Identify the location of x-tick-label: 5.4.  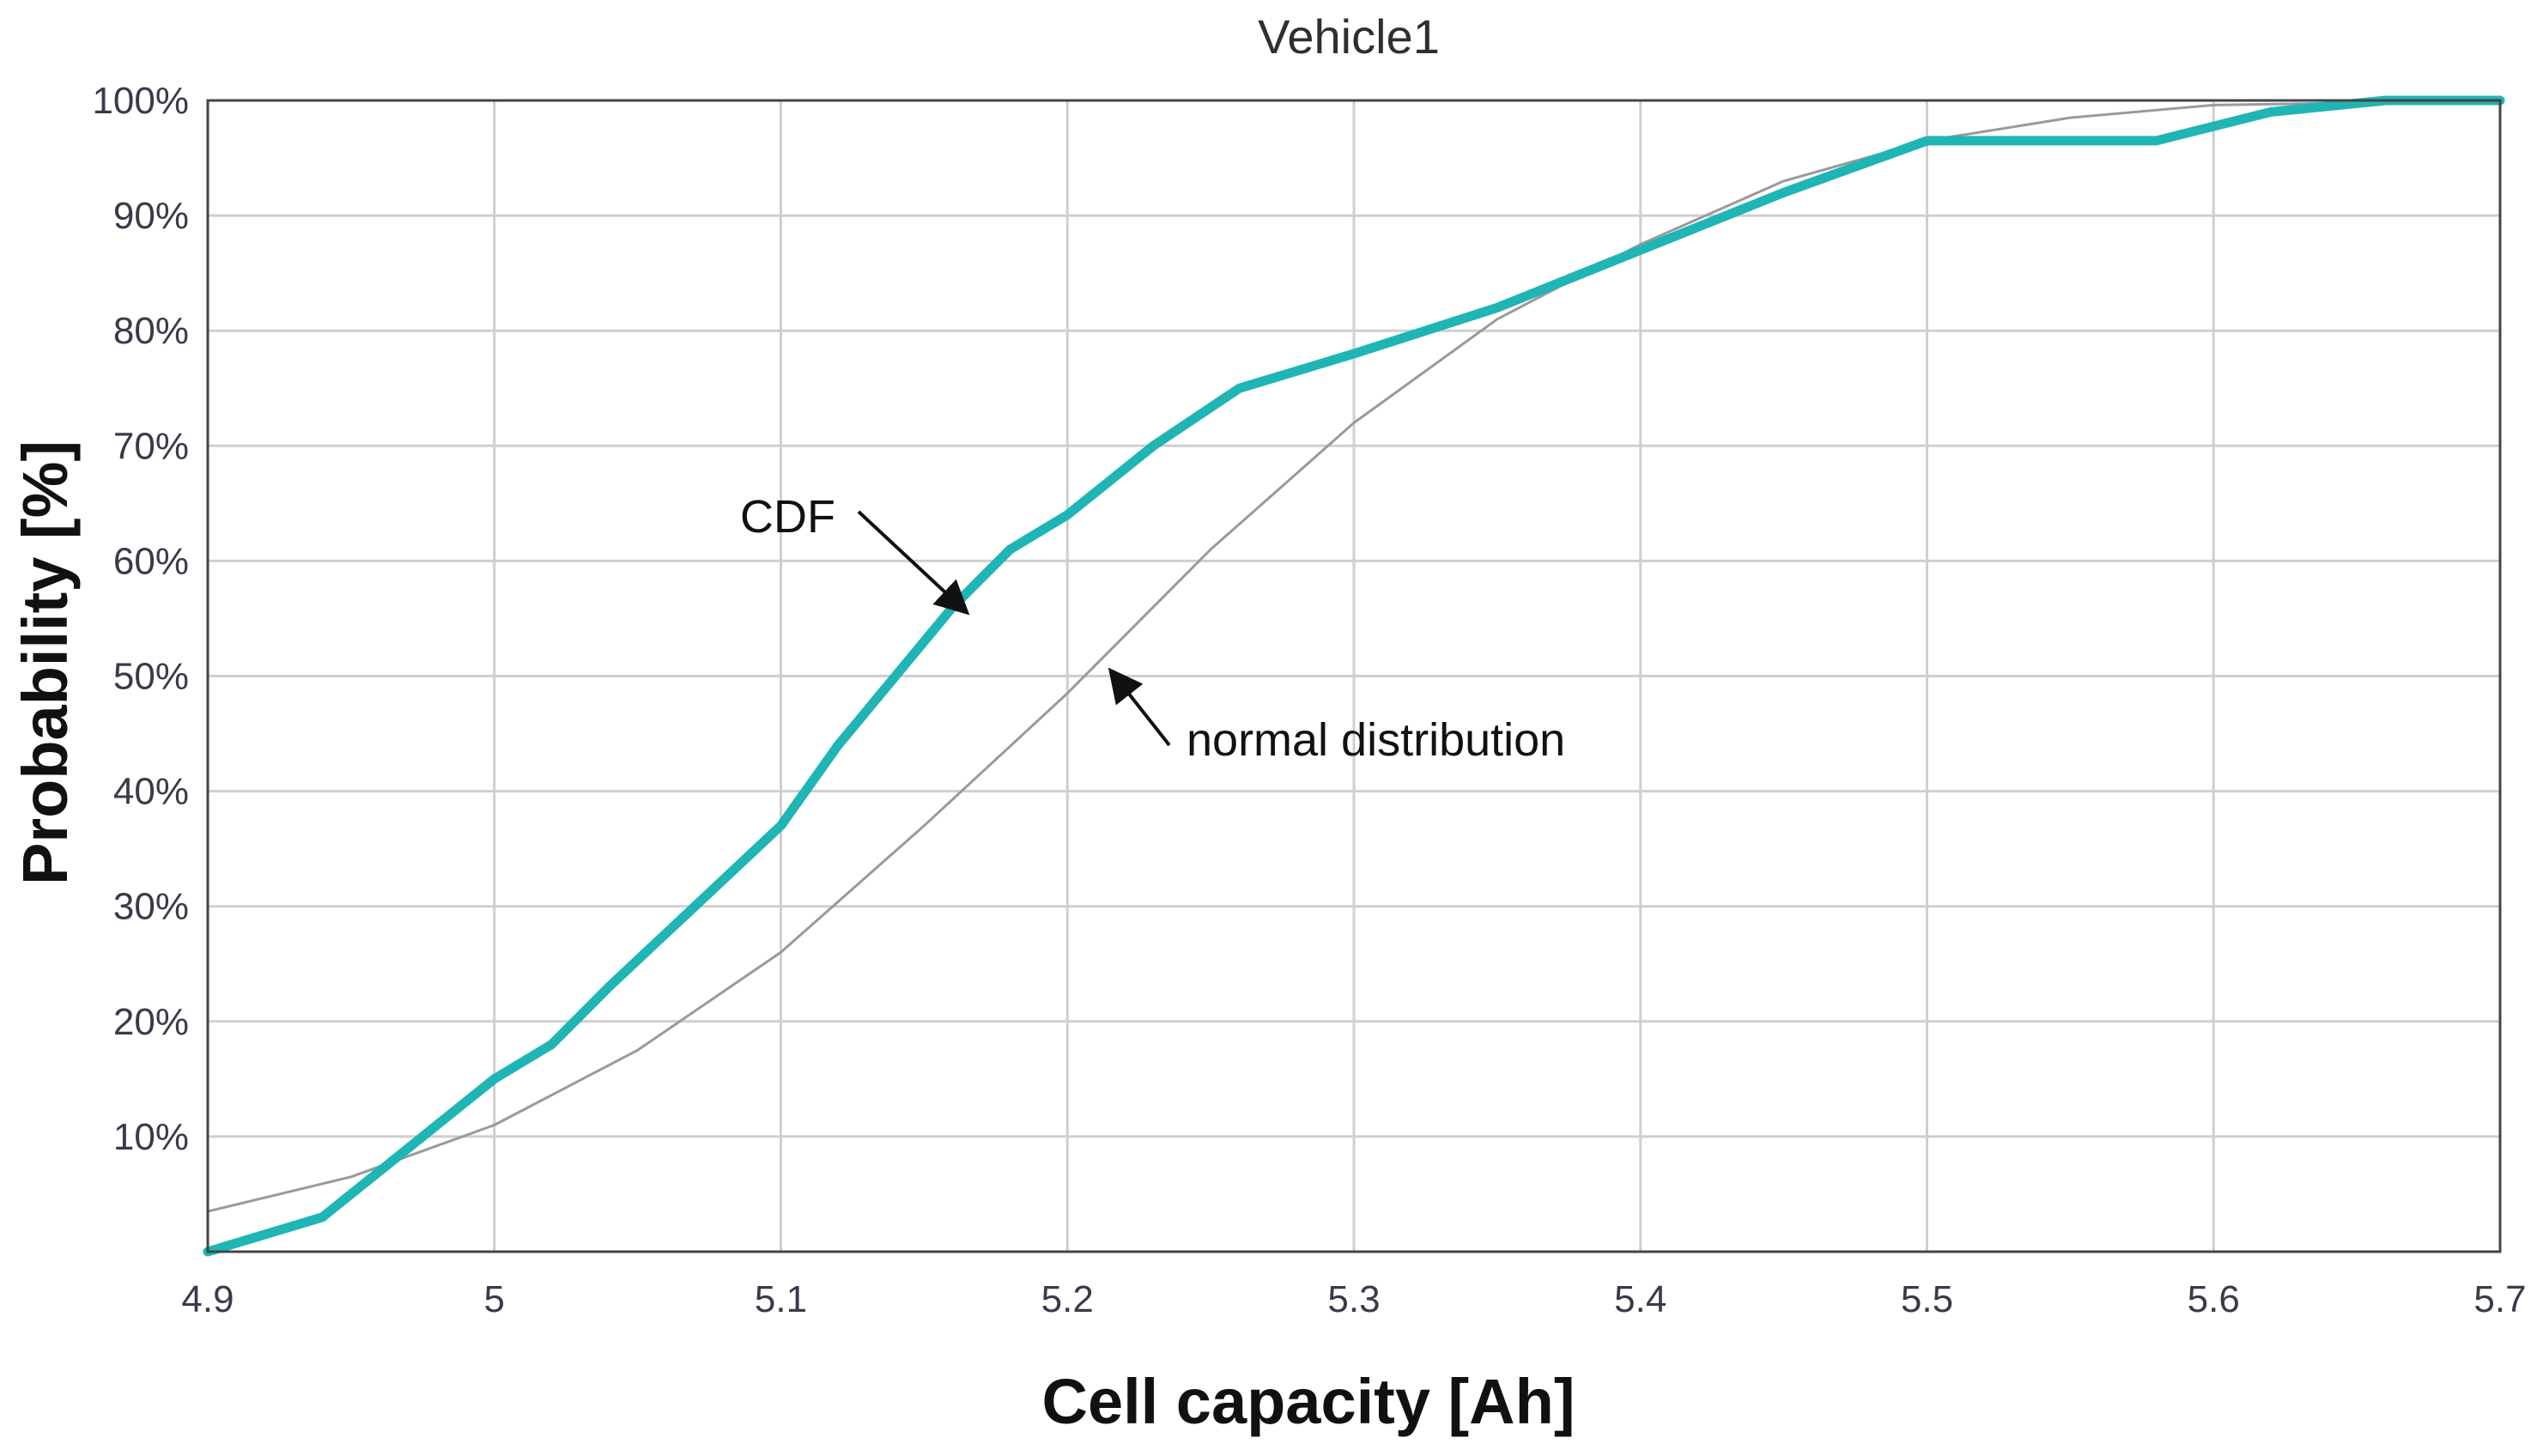
(1640, 1299).